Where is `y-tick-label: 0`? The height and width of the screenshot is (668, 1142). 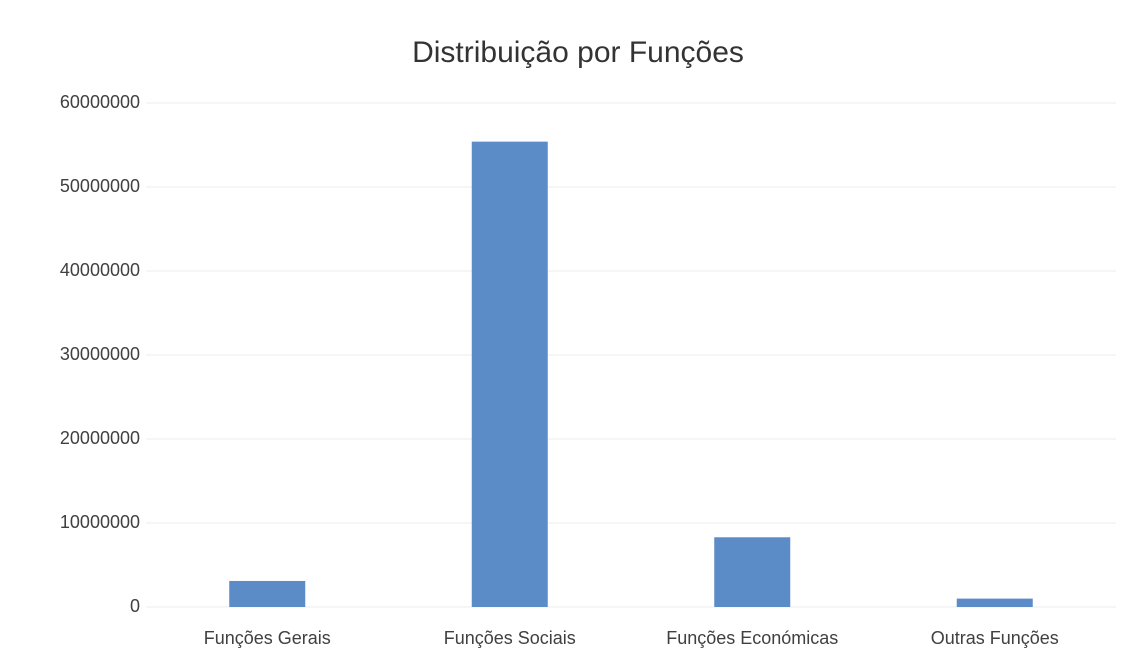
y-tick-label: 0 is located at coordinates (135, 606).